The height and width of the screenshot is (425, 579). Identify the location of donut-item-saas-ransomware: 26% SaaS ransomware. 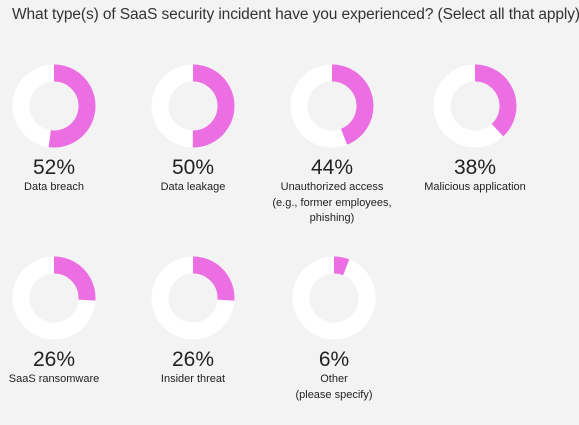
(62, 320).